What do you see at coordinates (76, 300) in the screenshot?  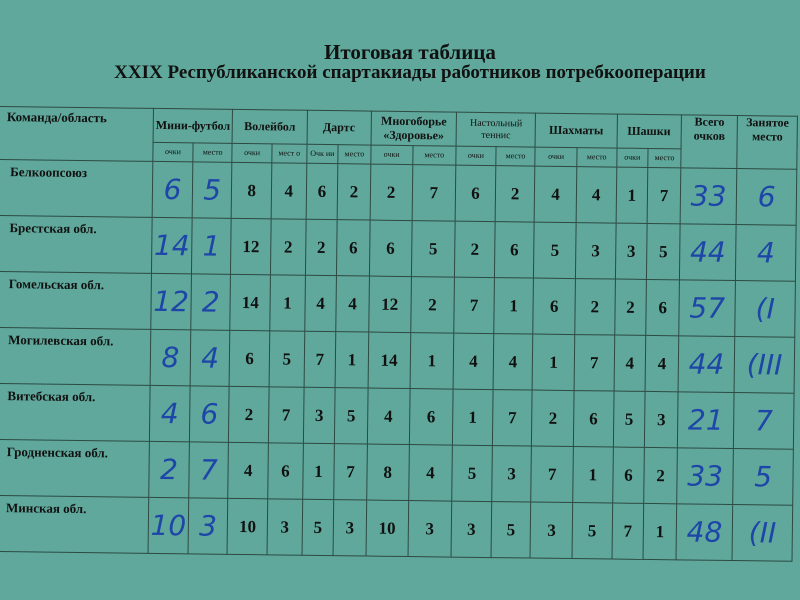 I see `team-name: Гомельская обл.` at bounding box center [76, 300].